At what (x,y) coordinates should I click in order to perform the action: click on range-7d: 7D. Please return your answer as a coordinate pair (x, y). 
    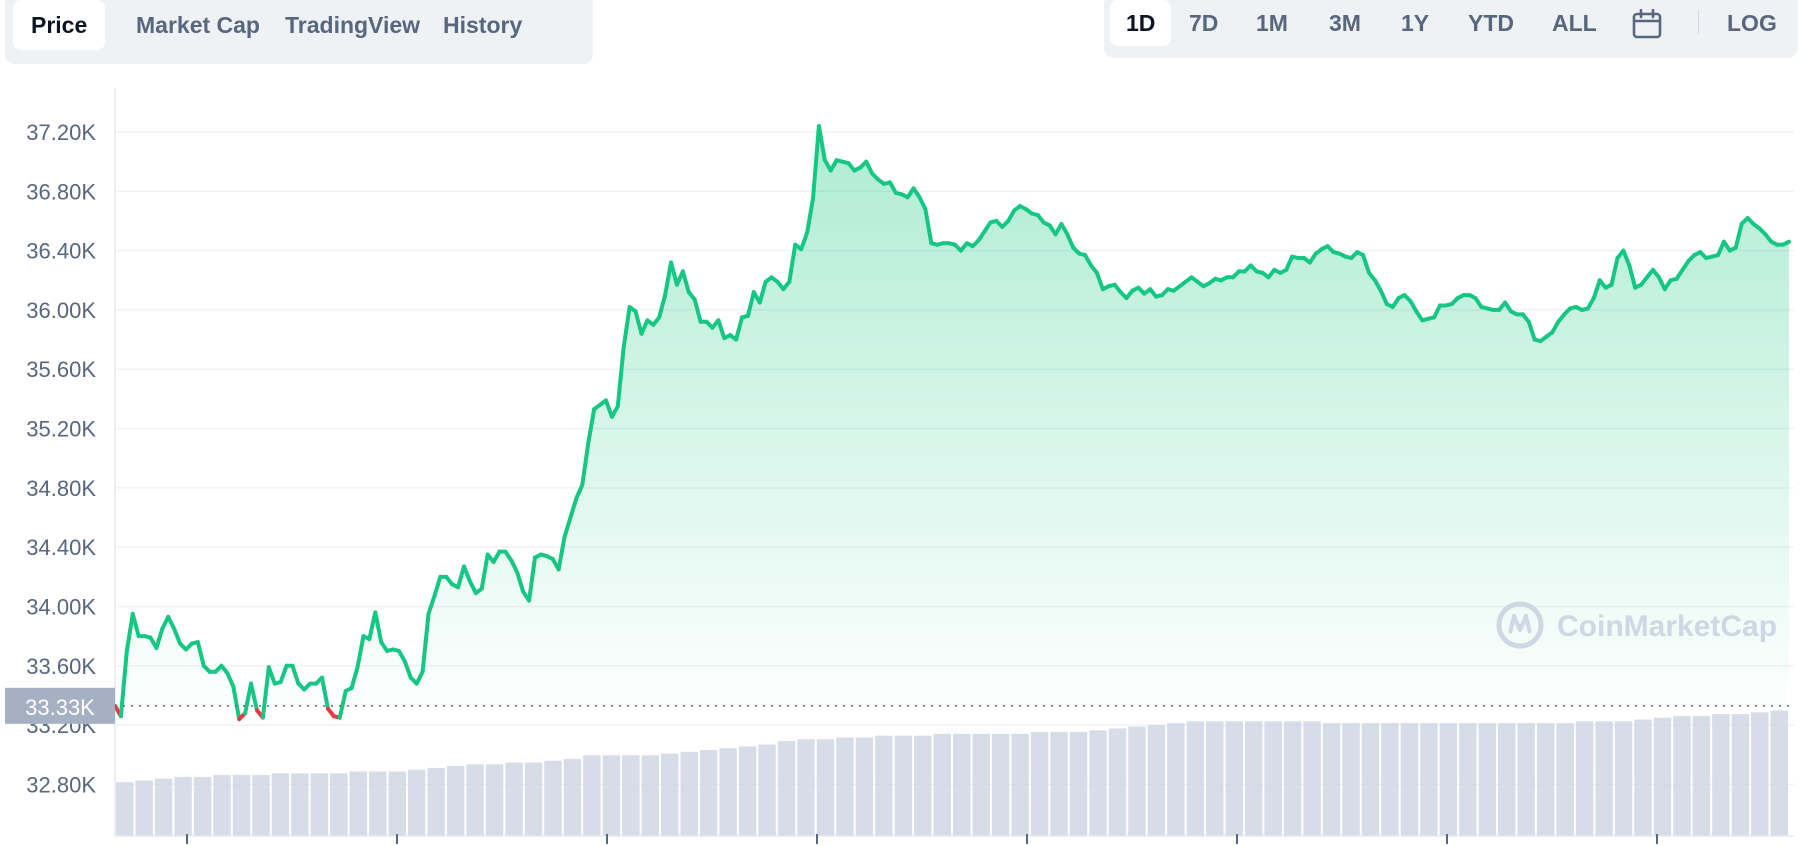
    Looking at the image, I should click on (1204, 23).